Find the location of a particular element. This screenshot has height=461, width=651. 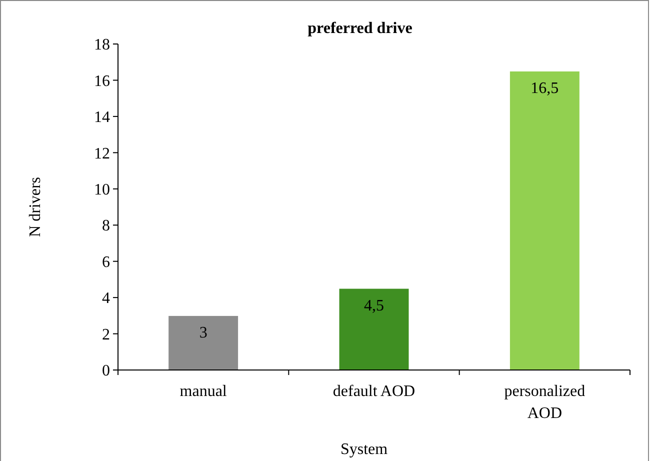

y-tick-label: 14 is located at coordinates (102, 117).